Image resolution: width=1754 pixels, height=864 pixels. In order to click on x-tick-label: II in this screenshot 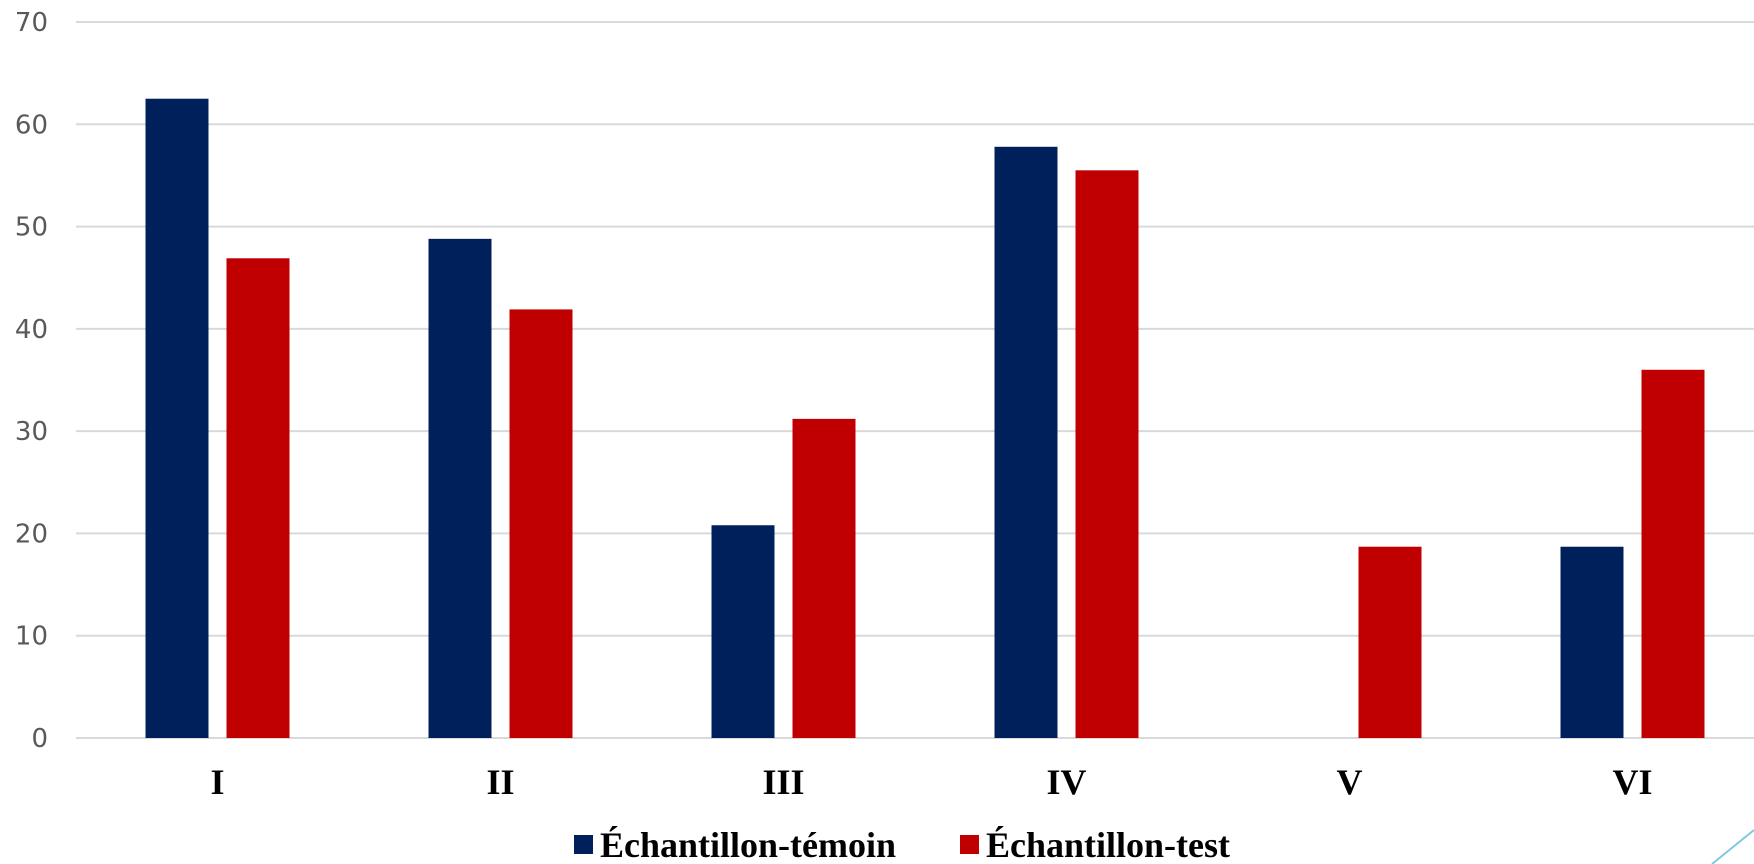, I will do `click(500, 782)`.